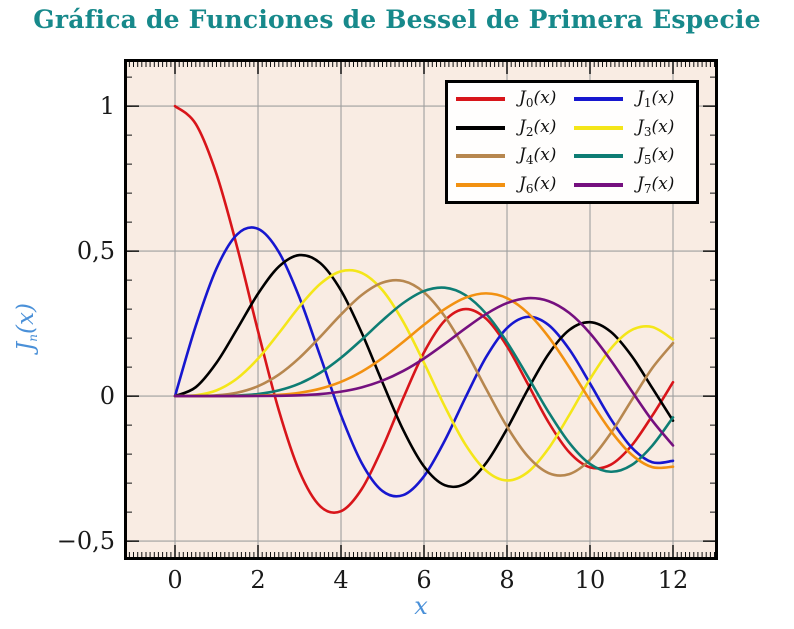 The width and height of the screenshot is (794, 629). What do you see at coordinates (480, 99) in the screenshot?
I see `legend-swatch-J0` at bounding box center [480, 99].